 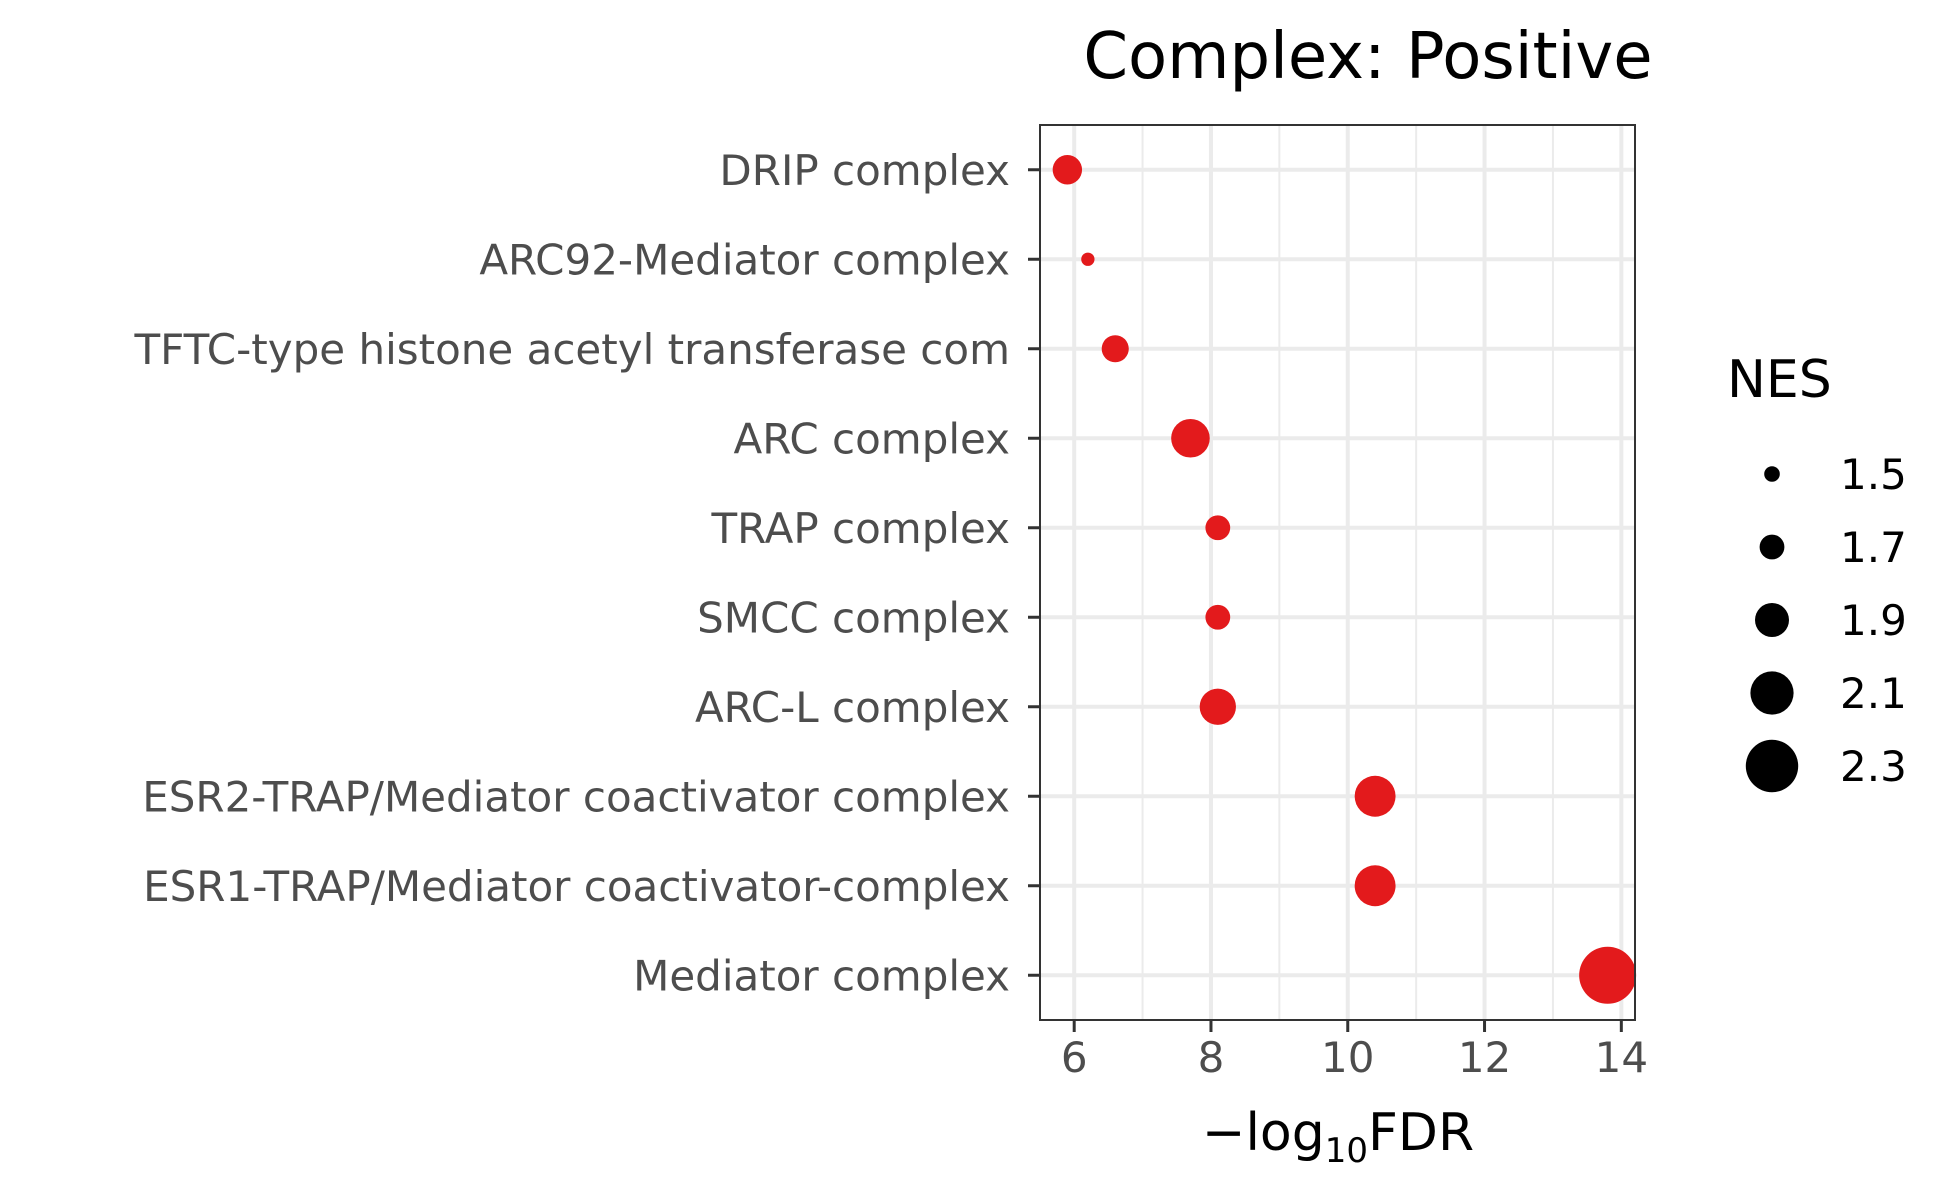 I want to click on y-category-label: ESR2-TRAP/Mediator coactivator complex, so click(x=576, y=796).